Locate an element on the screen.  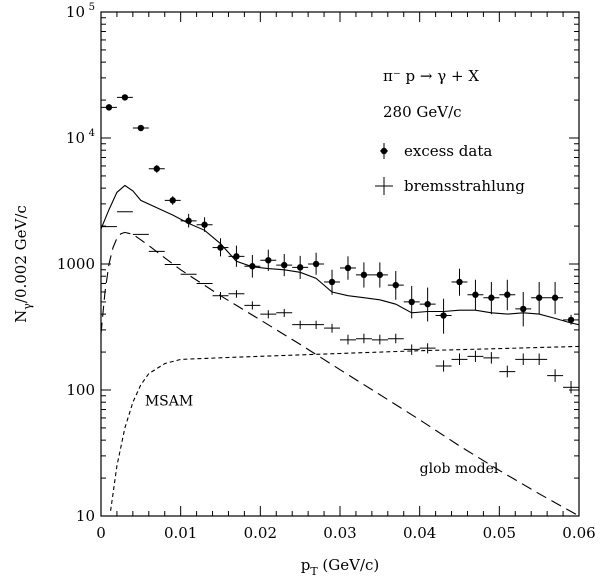
x-tick-label: 0.05 is located at coordinates (499, 533).